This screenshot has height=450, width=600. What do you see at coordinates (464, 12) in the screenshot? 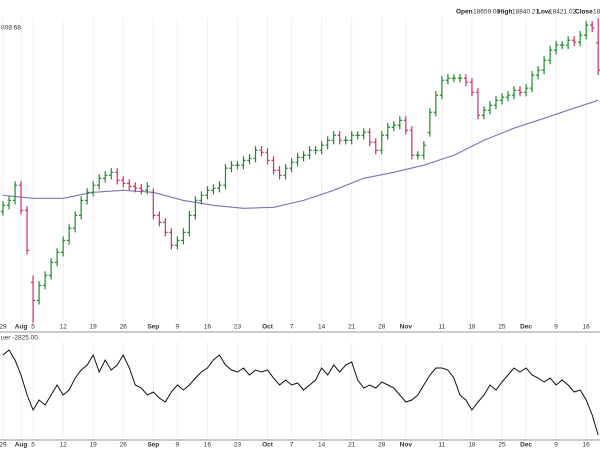
I see `header-open-label: Open` at bounding box center [464, 12].